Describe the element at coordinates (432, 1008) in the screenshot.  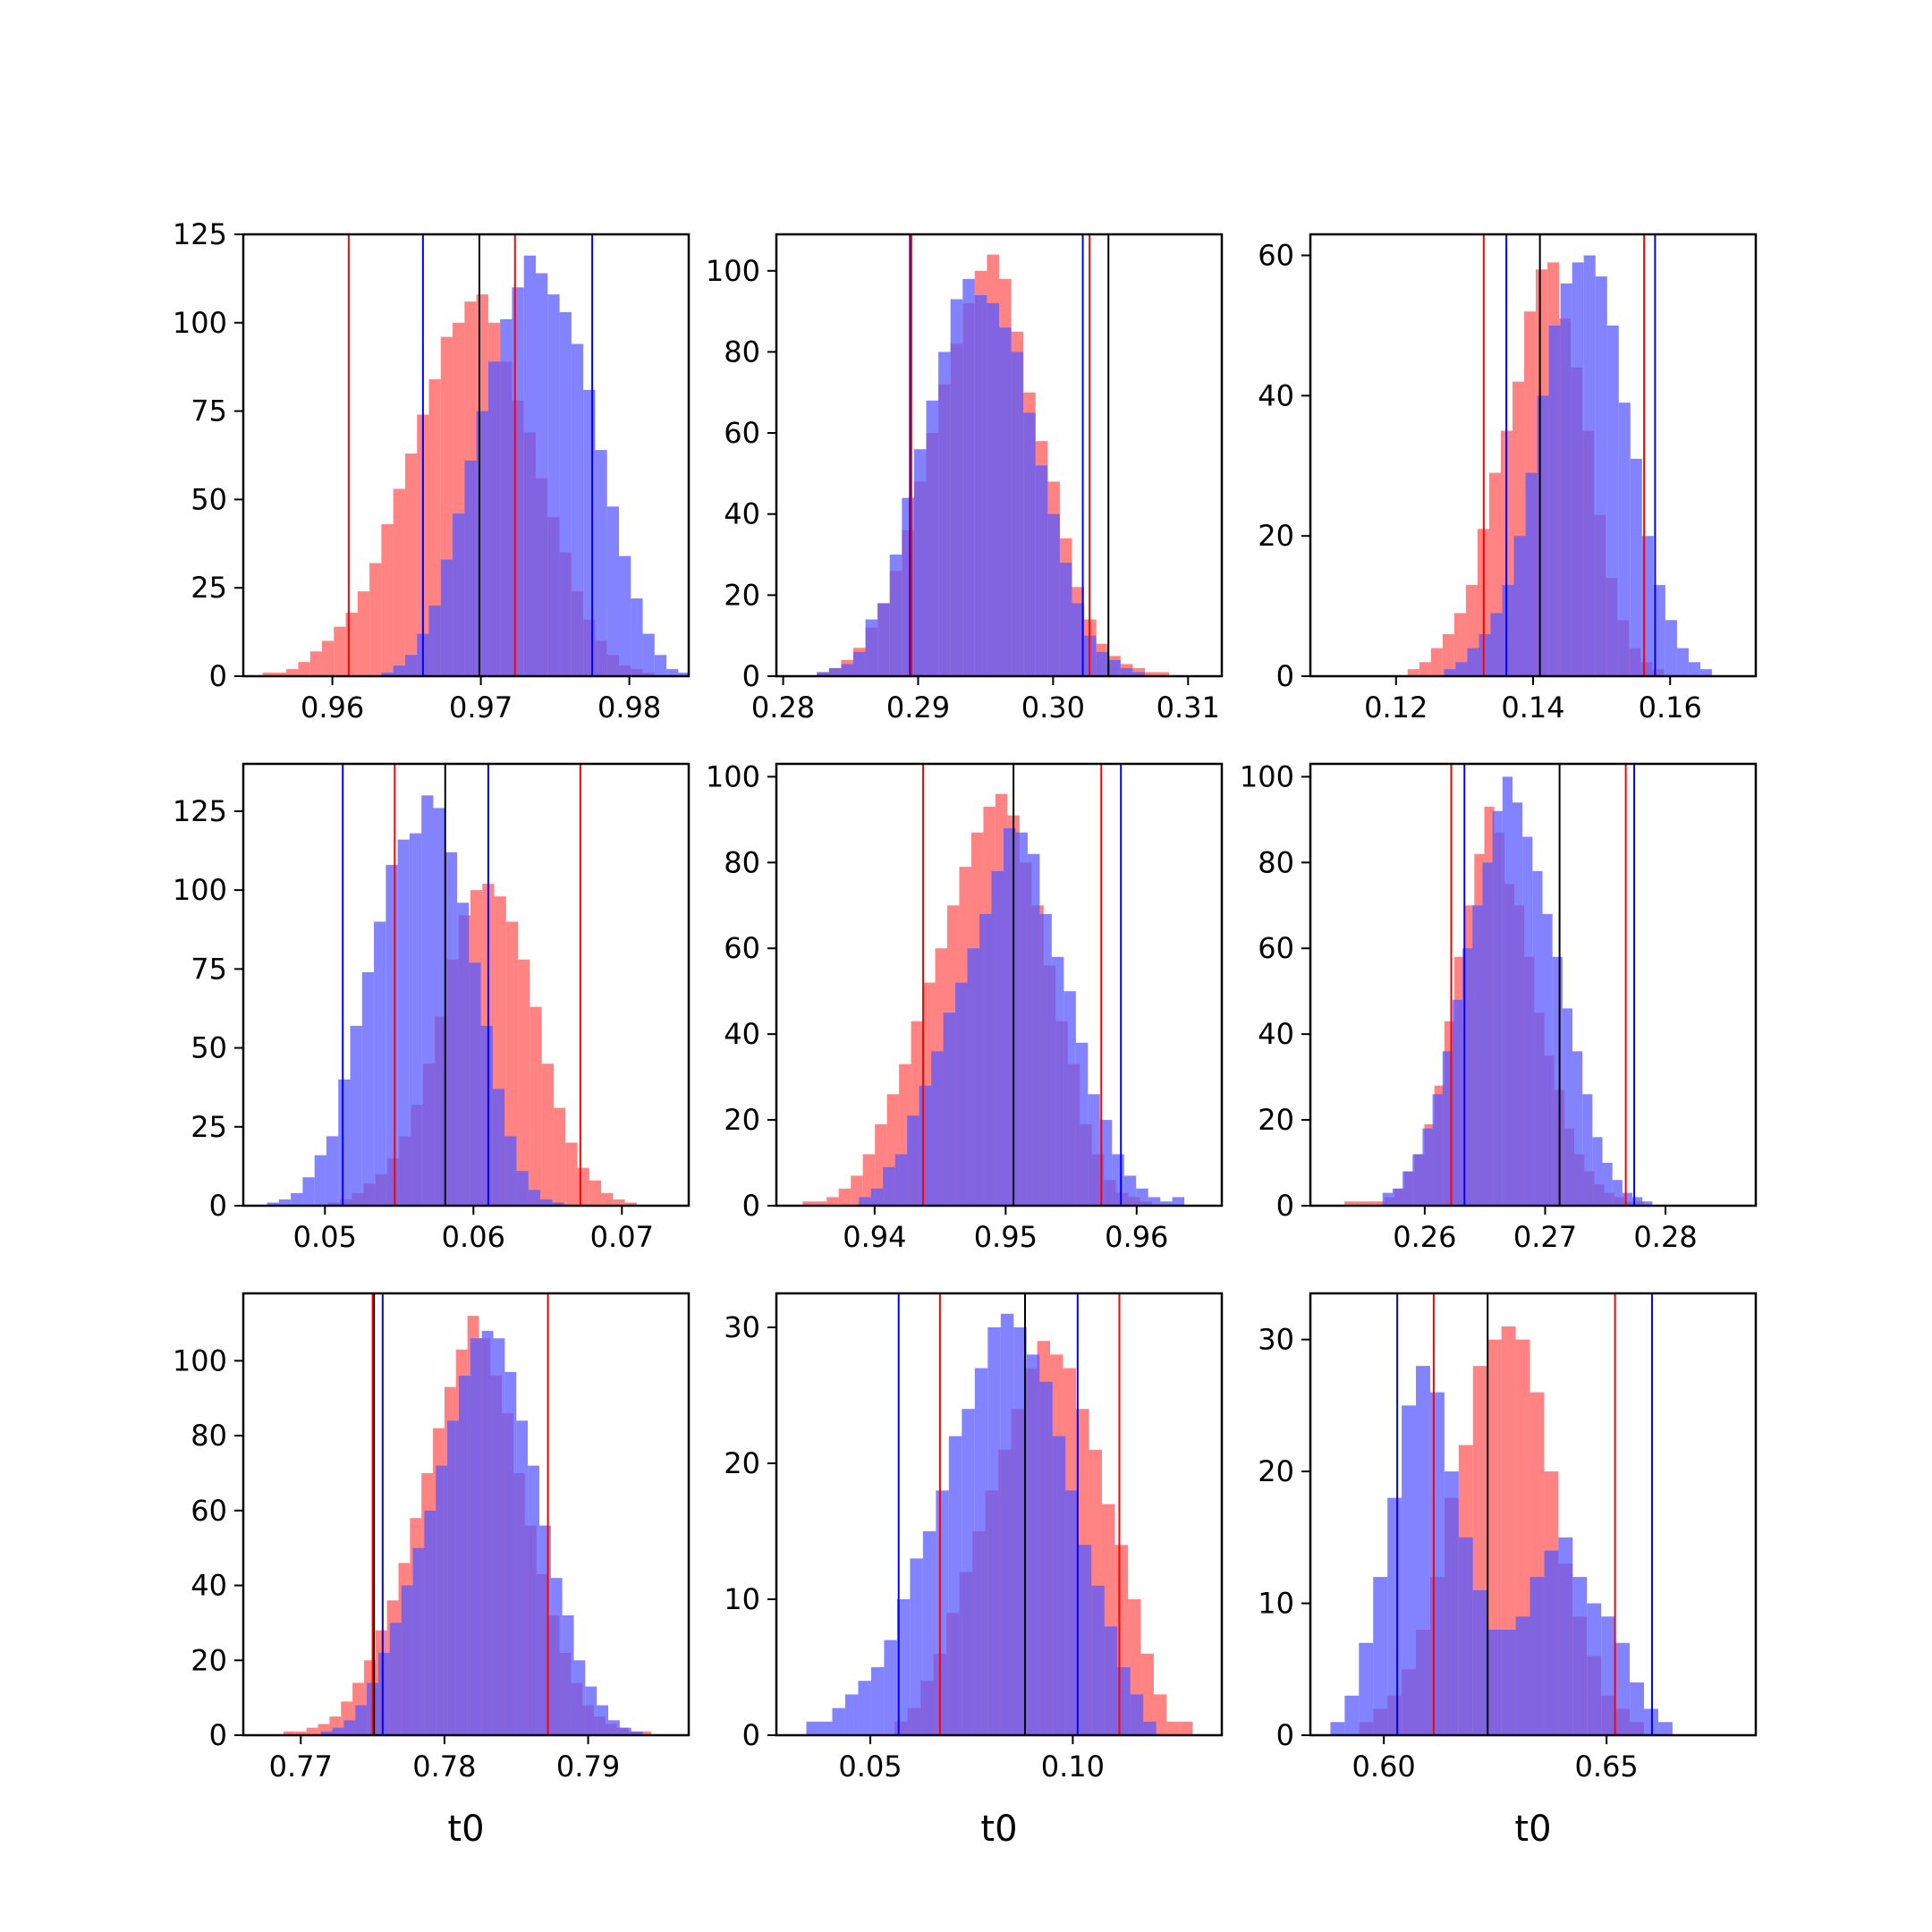
I see `subplot-r2-c1: 0.05 0.06 0.07 0 25 50 75 100 125` at that location.